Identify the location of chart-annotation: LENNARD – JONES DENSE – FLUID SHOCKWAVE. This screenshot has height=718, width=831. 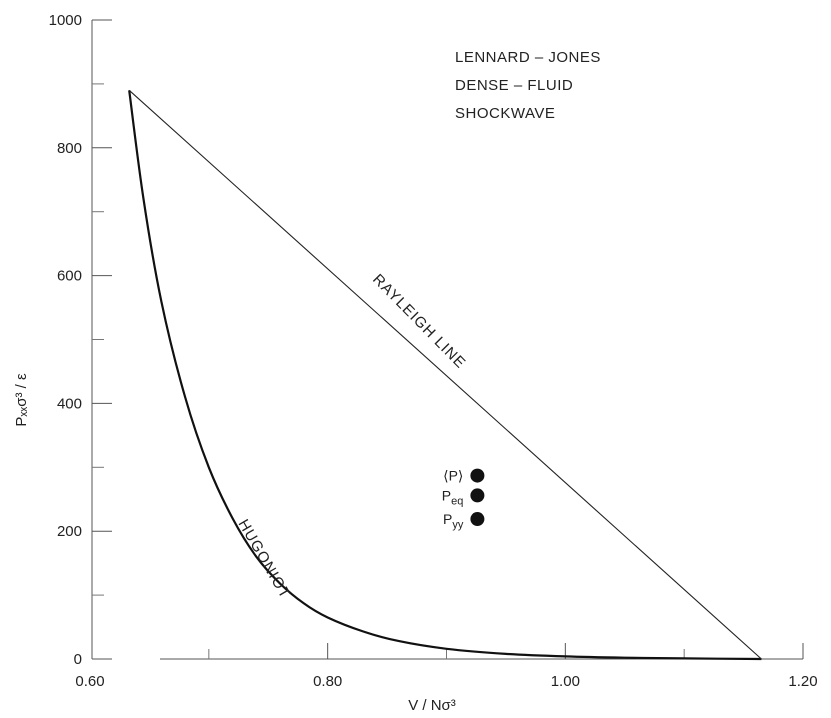
(530, 85).